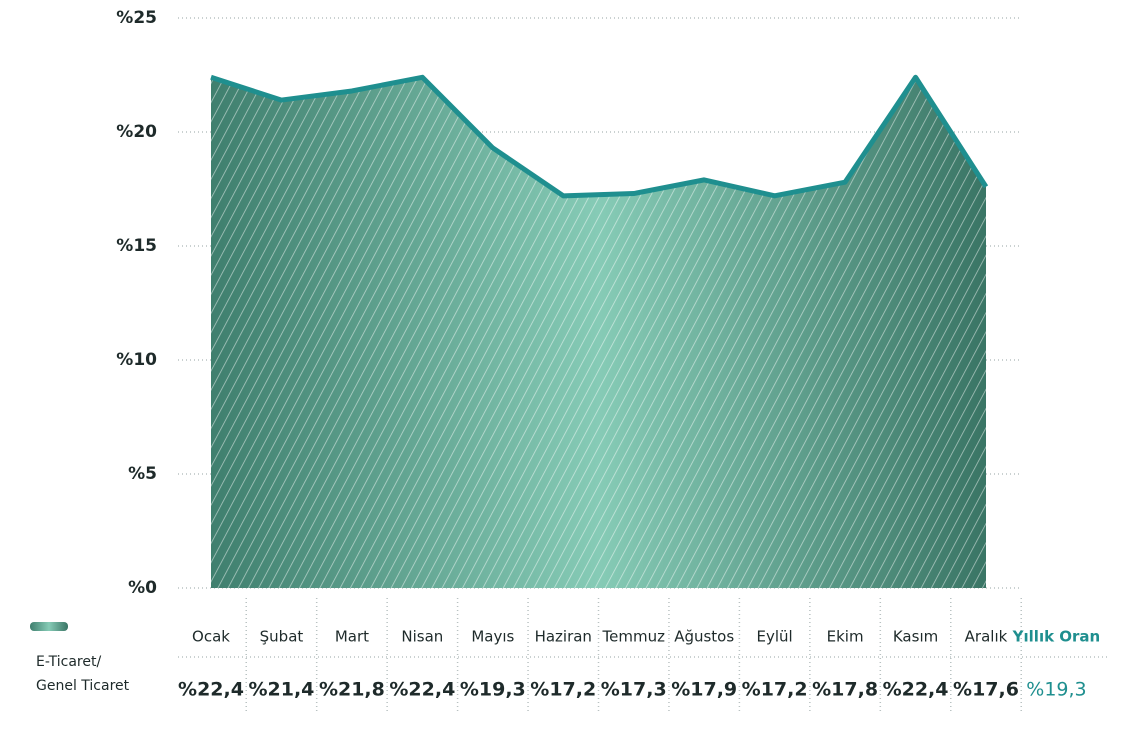 This screenshot has width=1140, height=742. Describe the element at coordinates (845, 690) in the screenshot. I see `value-label: %17,8` at that location.